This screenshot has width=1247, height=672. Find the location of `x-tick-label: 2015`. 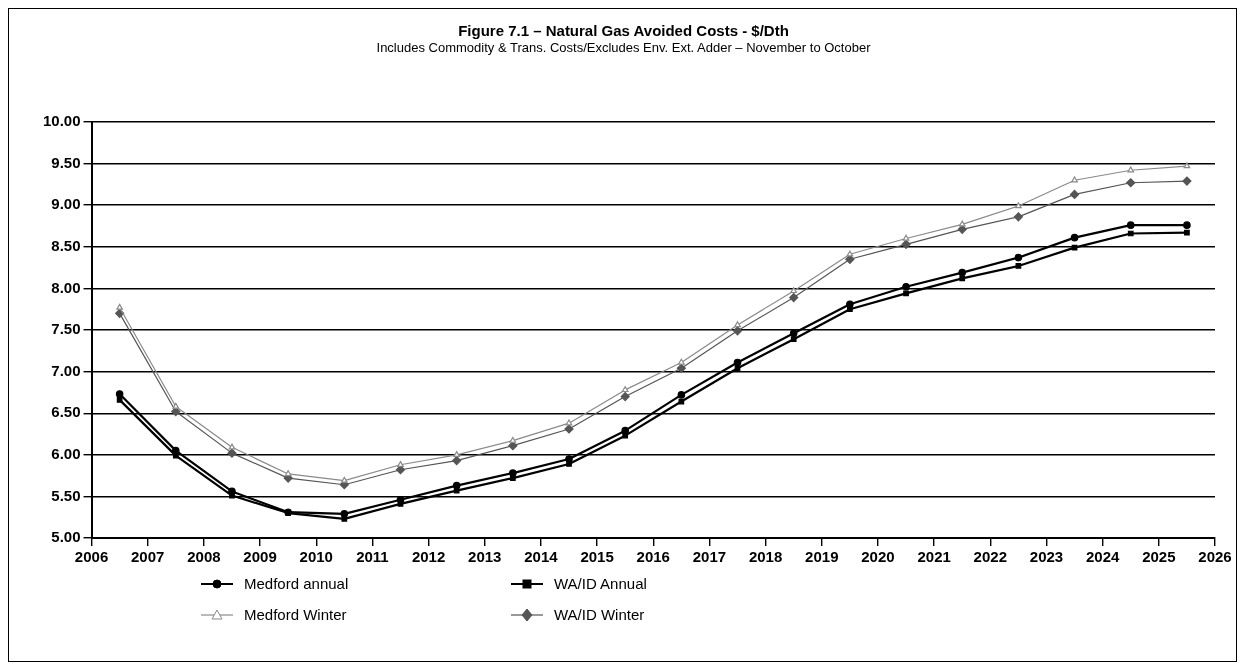

x-tick-label: 2015 is located at coordinates (597, 557).